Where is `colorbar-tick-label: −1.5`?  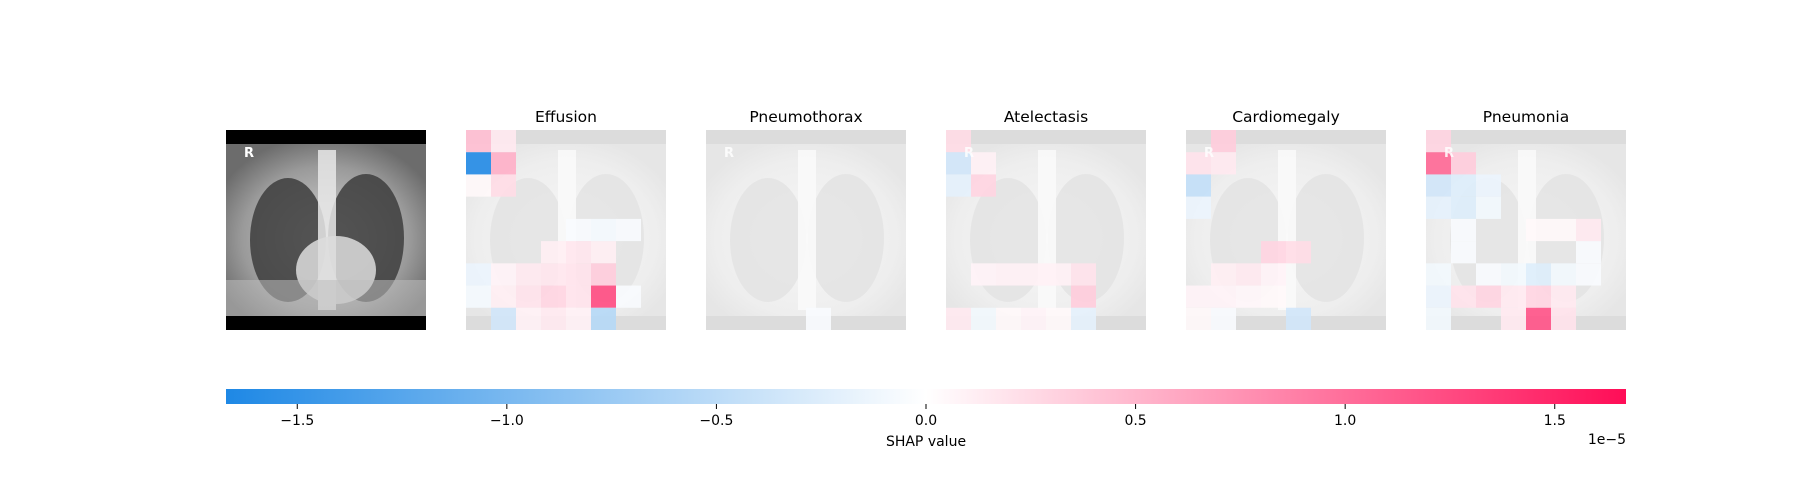 colorbar-tick-label: −1.5 is located at coordinates (297, 421).